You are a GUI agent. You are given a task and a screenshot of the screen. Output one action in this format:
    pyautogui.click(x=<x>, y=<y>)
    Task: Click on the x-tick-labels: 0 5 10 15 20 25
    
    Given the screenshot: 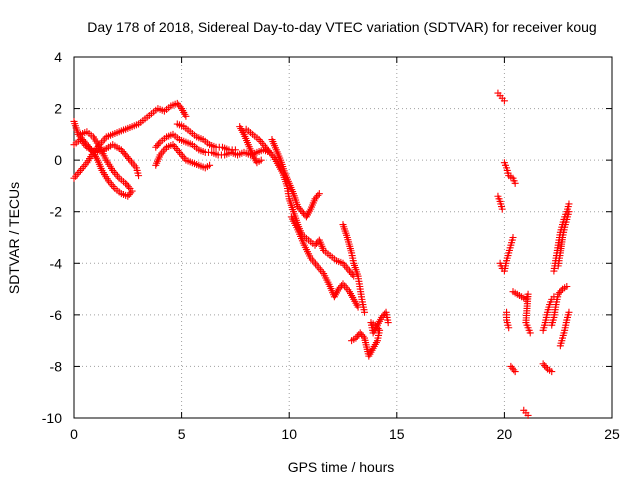 What is the action you would take?
    pyautogui.click(x=345, y=434)
    